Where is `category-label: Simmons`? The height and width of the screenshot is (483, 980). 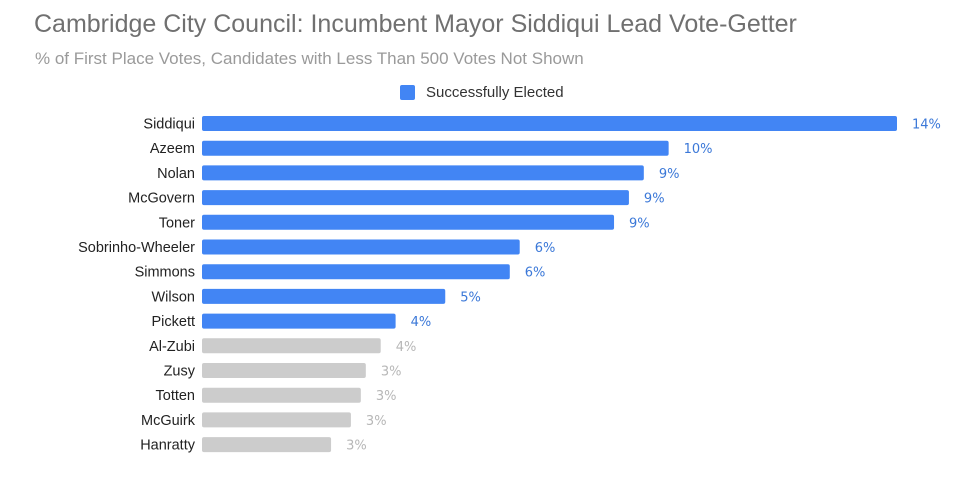 category-label: Simmons is located at coordinates (165, 273).